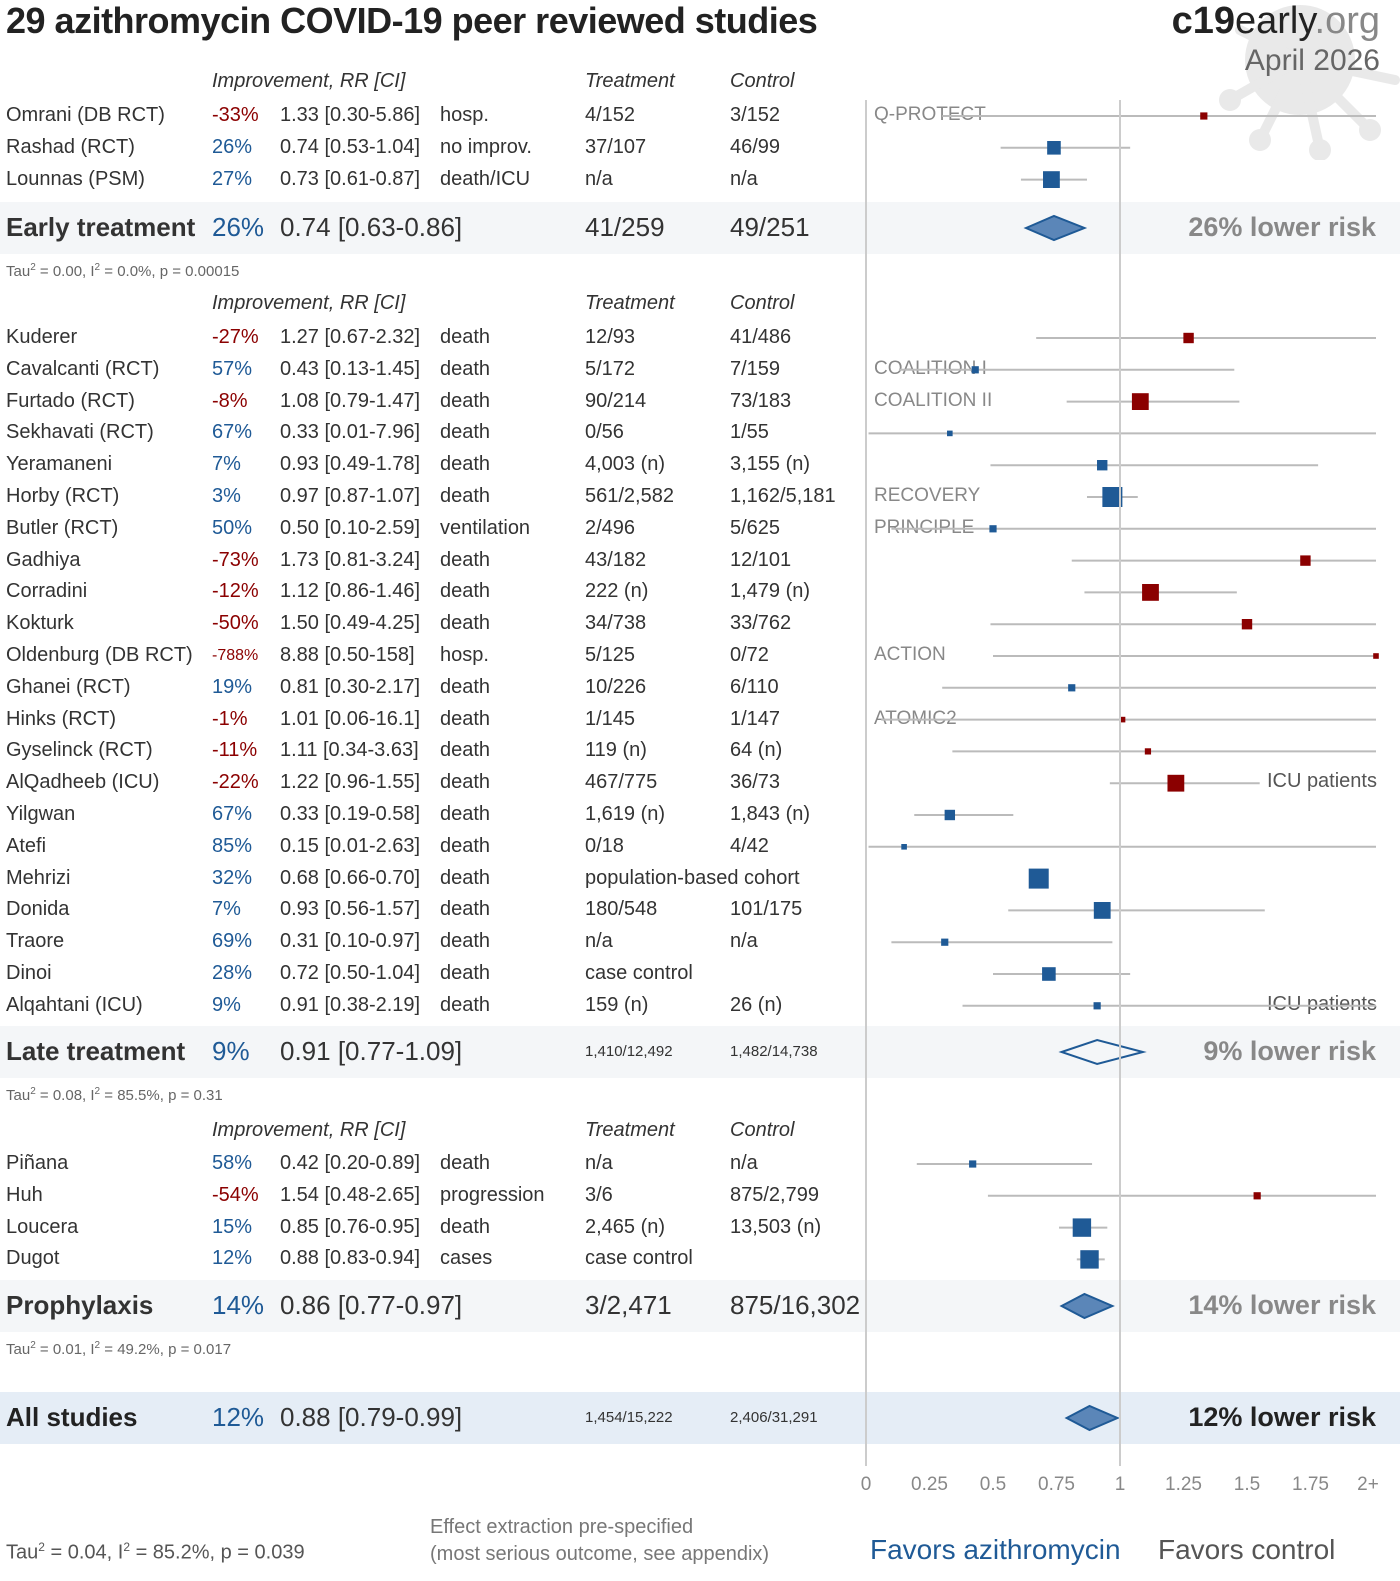  I want to click on study-name: Dugot, so click(33, 1258).